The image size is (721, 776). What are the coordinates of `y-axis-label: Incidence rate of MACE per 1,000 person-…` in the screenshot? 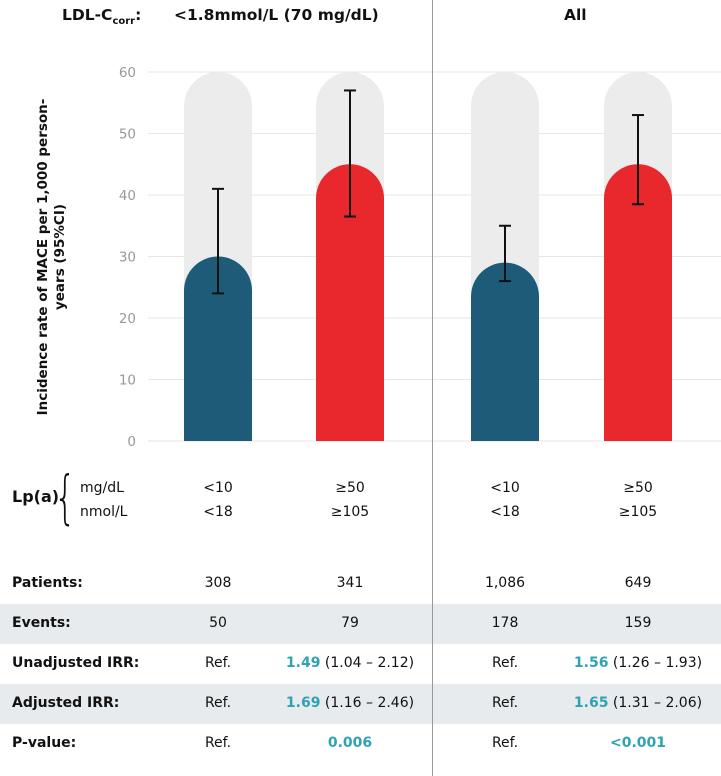 It's located at (51, 257).